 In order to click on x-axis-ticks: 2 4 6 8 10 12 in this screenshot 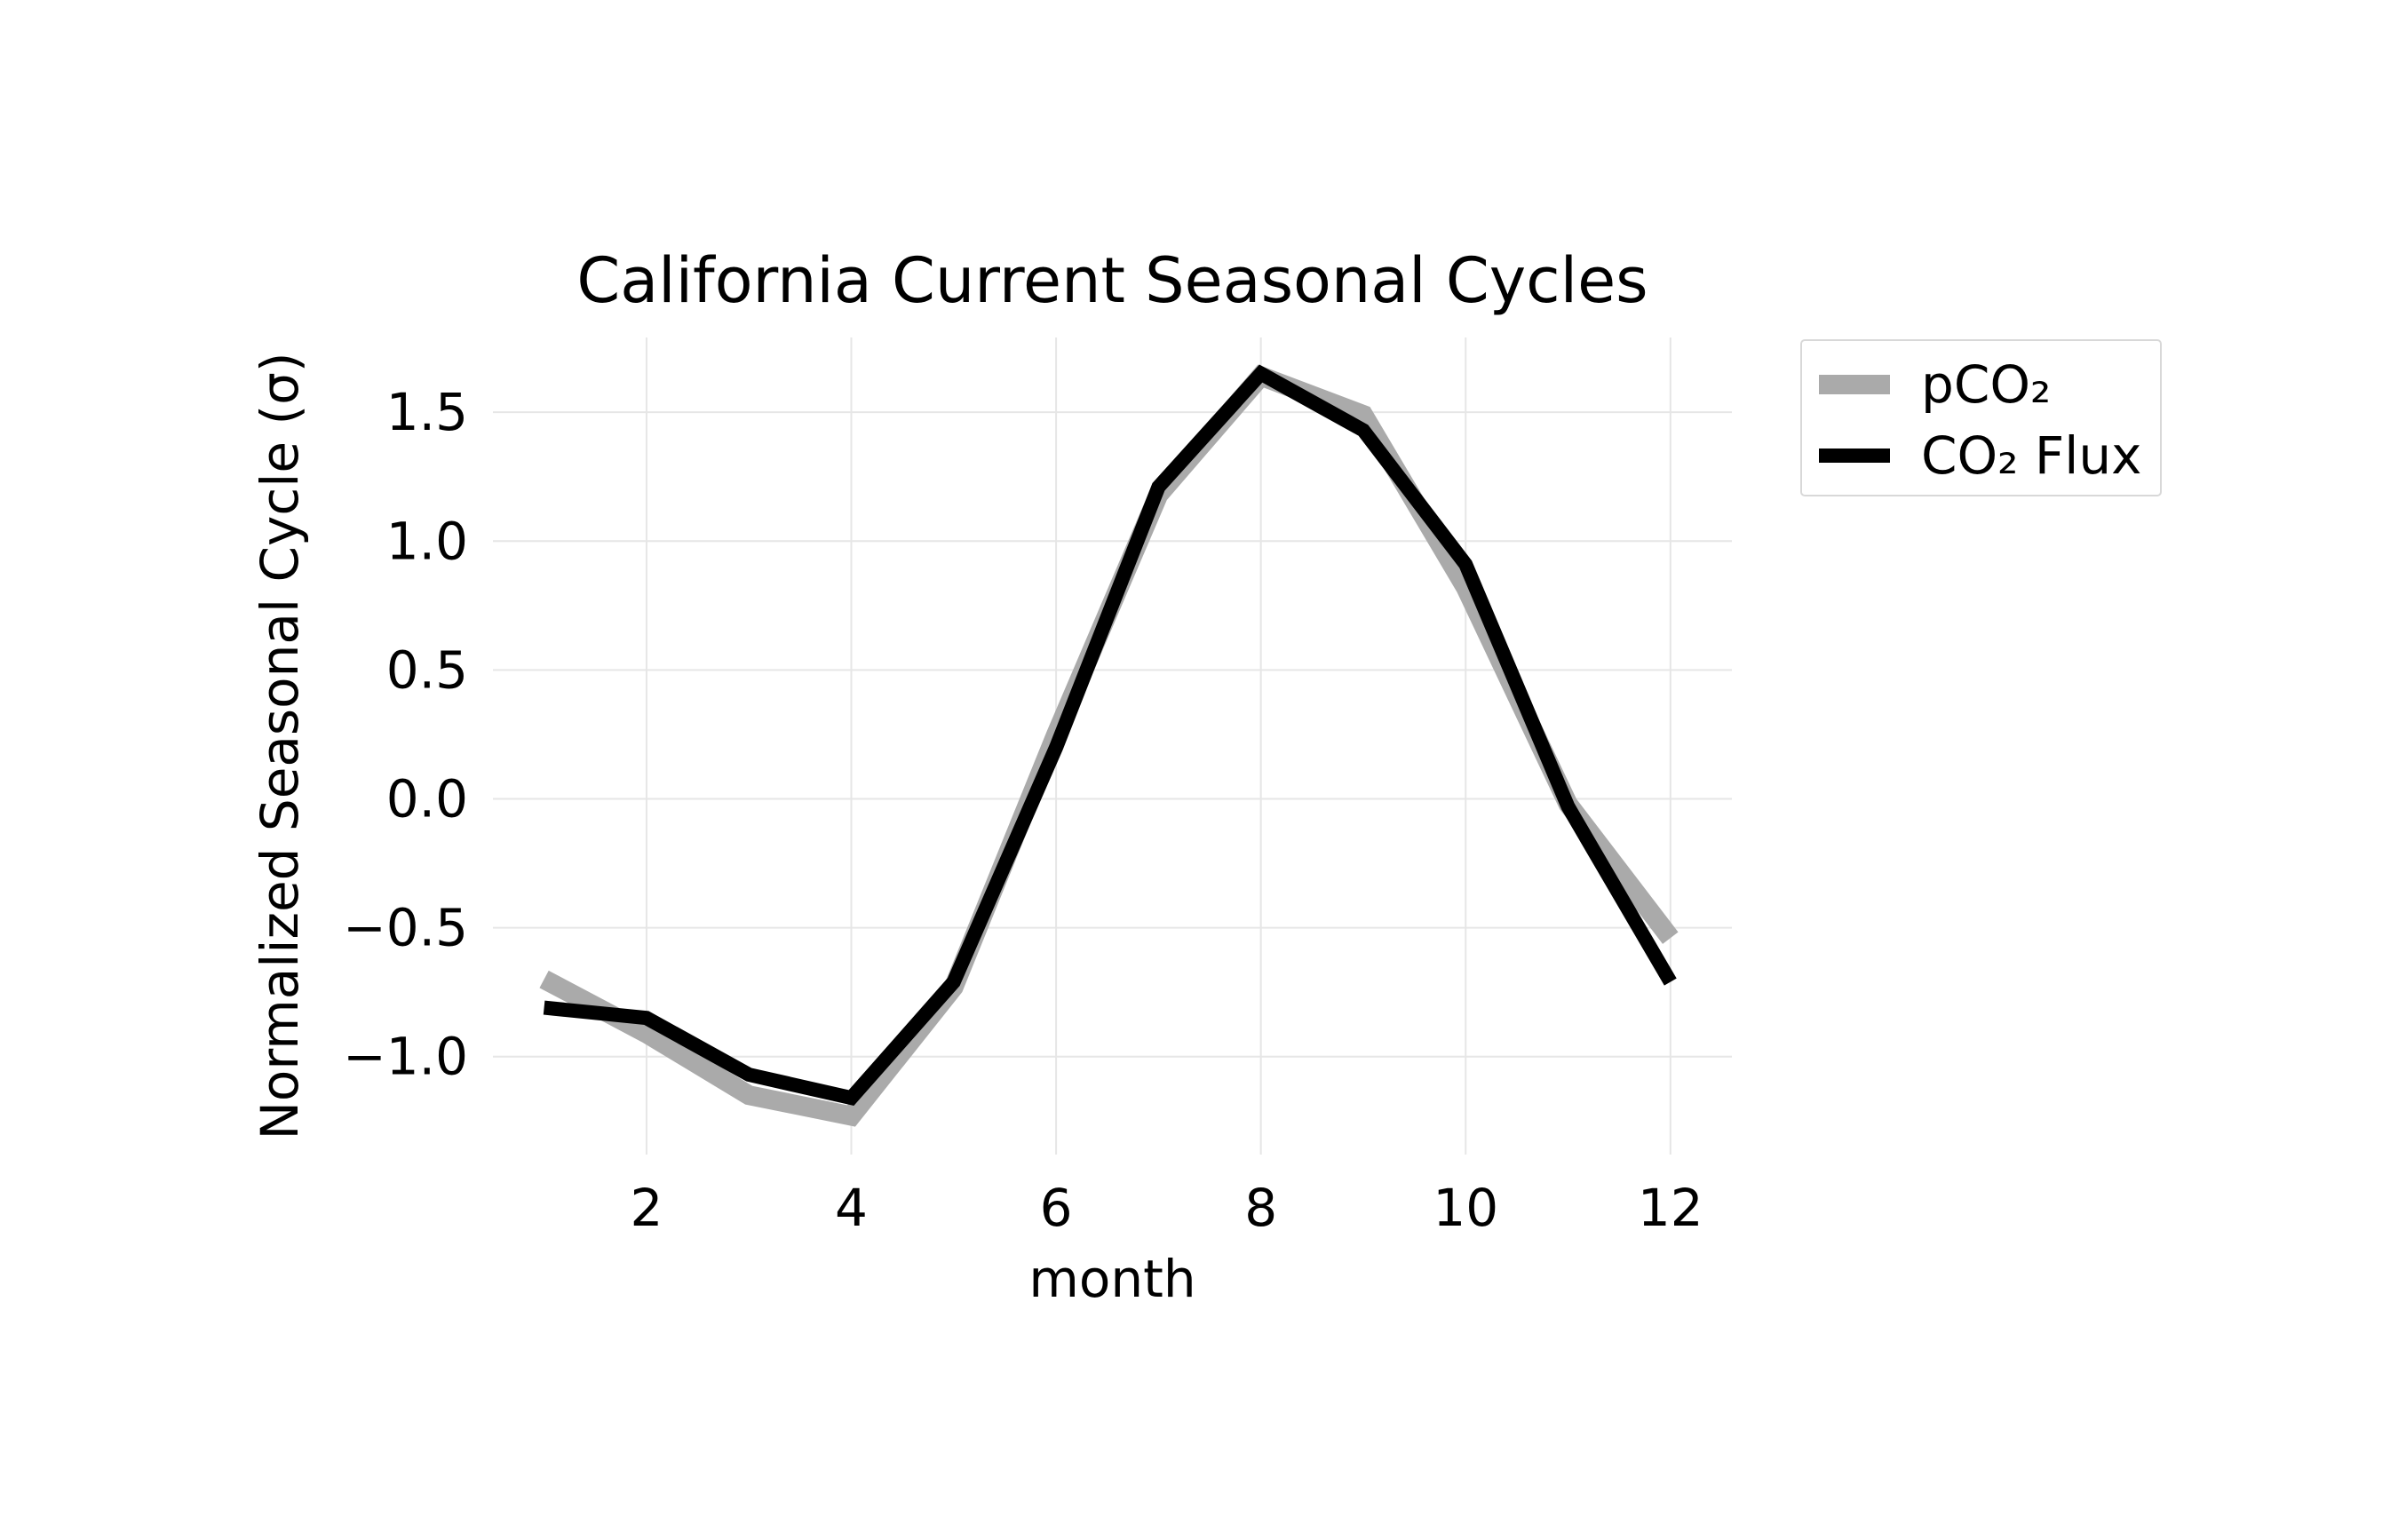, I will do `click(1166, 1208)`.